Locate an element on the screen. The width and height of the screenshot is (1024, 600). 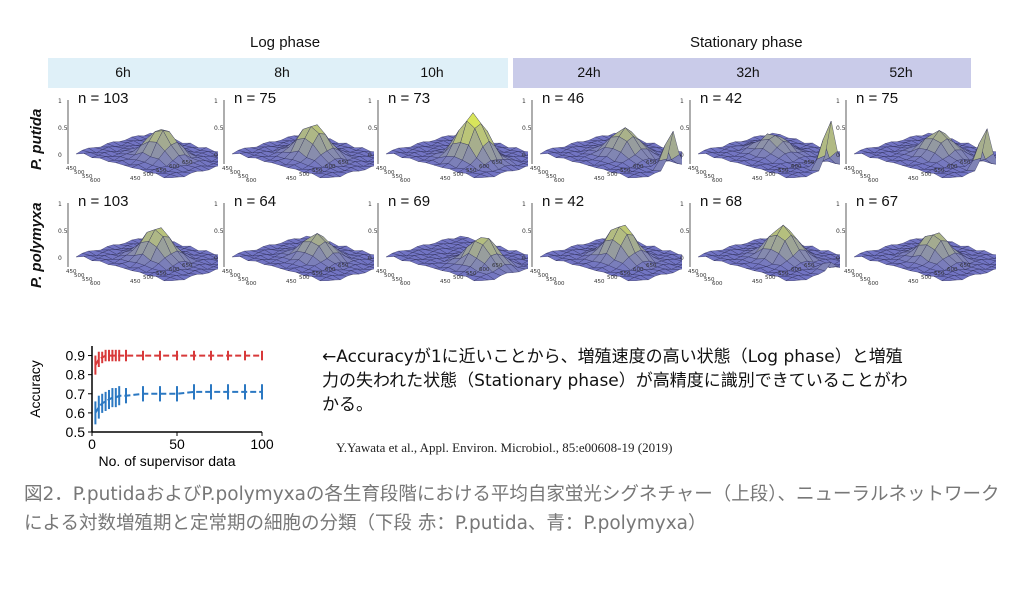
x-tick-label: 50 is located at coordinates (177, 444).